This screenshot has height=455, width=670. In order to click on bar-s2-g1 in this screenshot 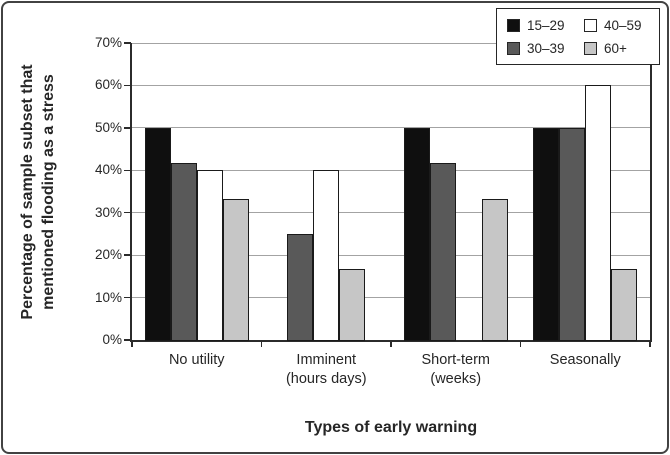, I will do `click(326, 255)`.